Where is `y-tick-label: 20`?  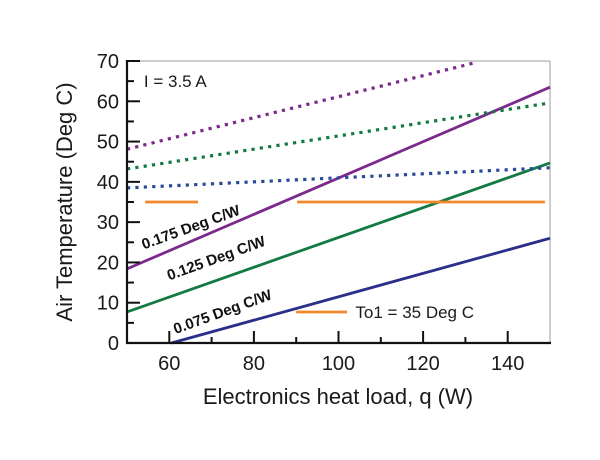
y-tick-label: 20 is located at coordinates (108, 263).